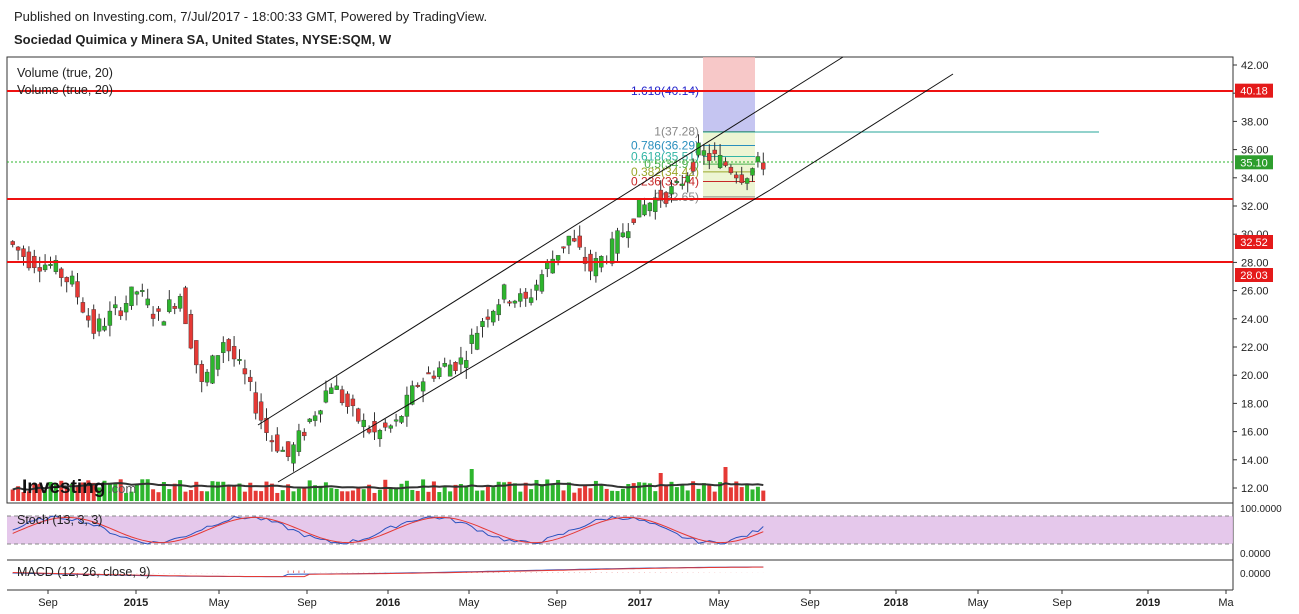 This screenshot has height=614, width=1299. What do you see at coordinates (1255, 574) in the screenshot?
I see `macd-axis-zero: 0.0000` at bounding box center [1255, 574].